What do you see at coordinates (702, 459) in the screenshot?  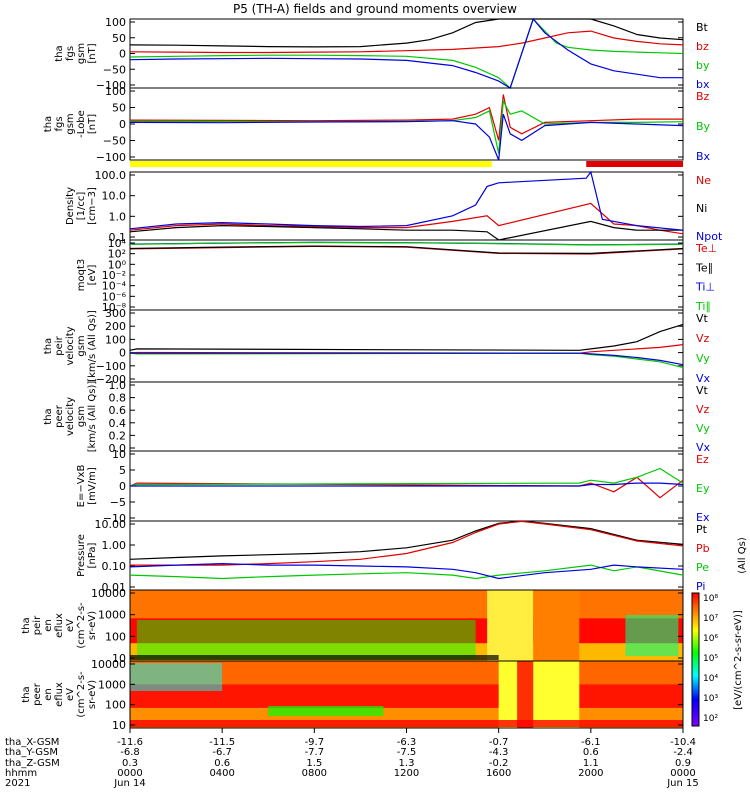 I see `legend-Ez: Ez` at bounding box center [702, 459].